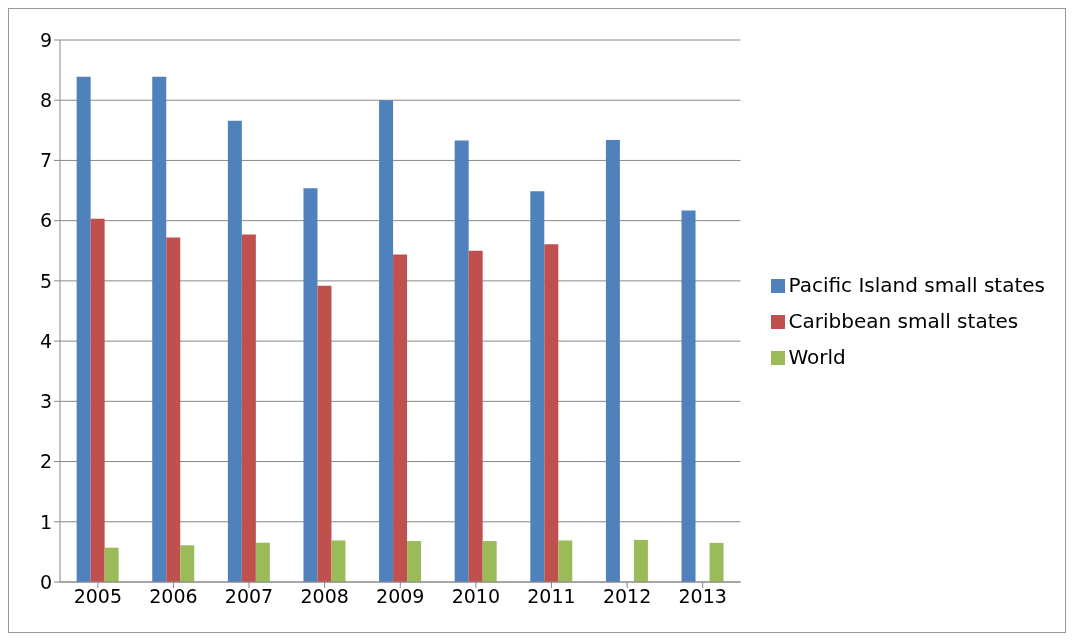 Image resolution: width=1074 pixels, height=641 pixels. Describe the element at coordinates (45, 39) in the screenshot. I see `y-tick-label: 9` at that location.